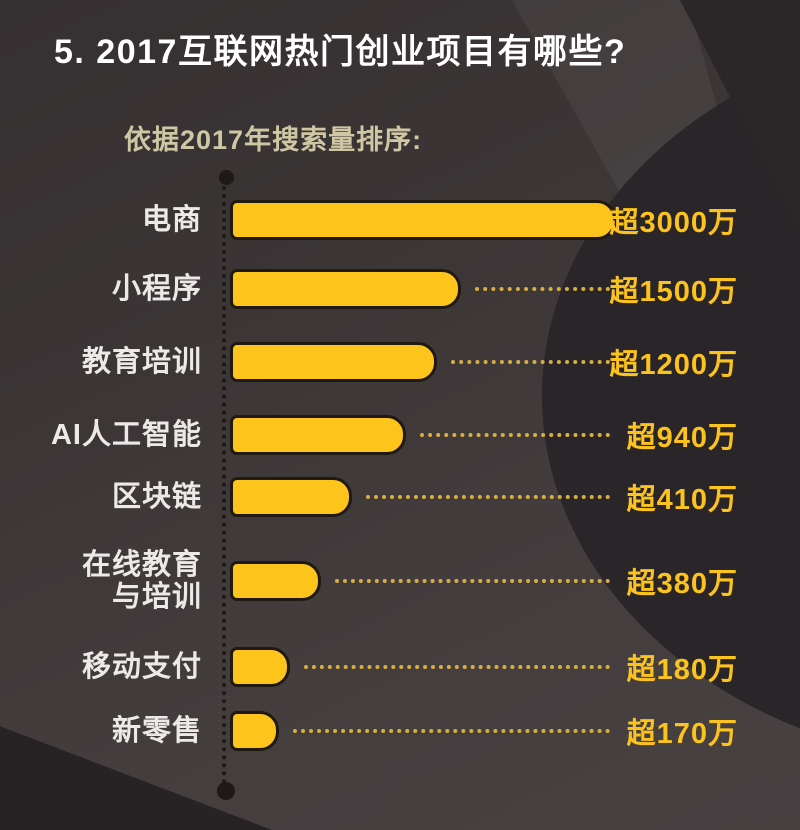 Image resolution: width=800 pixels, height=830 pixels. Describe the element at coordinates (682, 500) in the screenshot. I see `value-label: 超410万` at that location.